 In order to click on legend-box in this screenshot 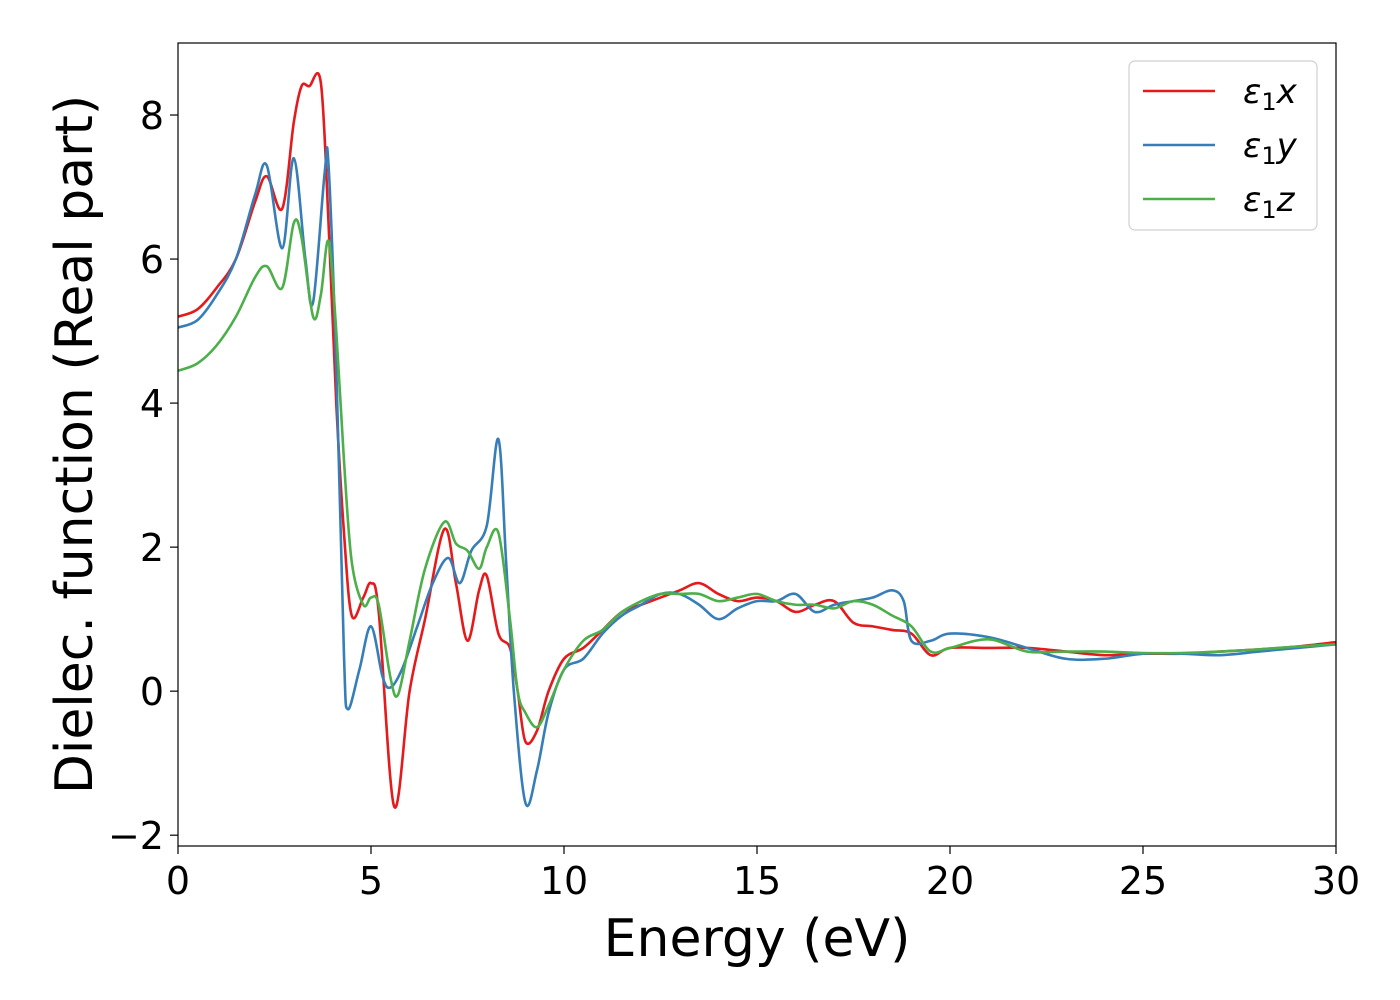, I will do `click(1223, 145)`.